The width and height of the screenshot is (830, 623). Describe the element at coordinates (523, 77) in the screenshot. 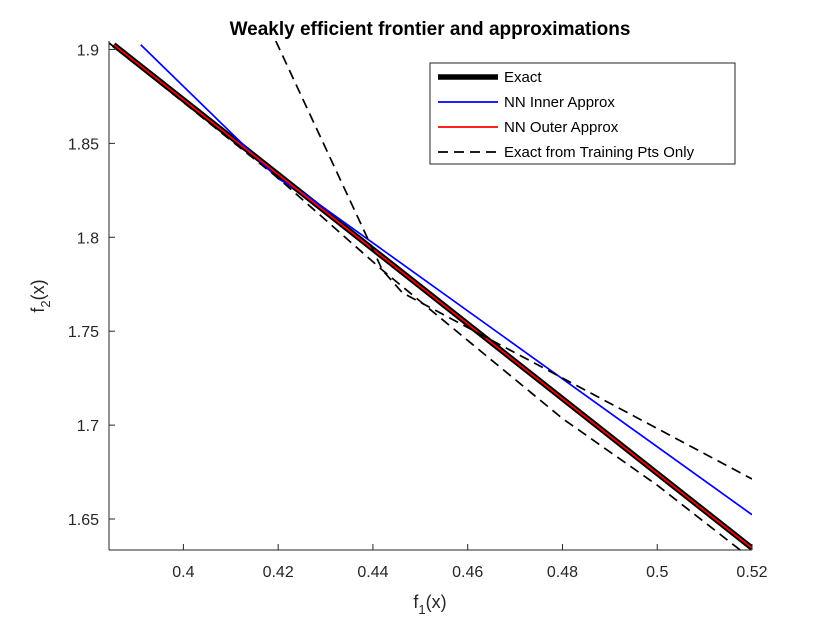

I see `legend-label: Exact` at that location.